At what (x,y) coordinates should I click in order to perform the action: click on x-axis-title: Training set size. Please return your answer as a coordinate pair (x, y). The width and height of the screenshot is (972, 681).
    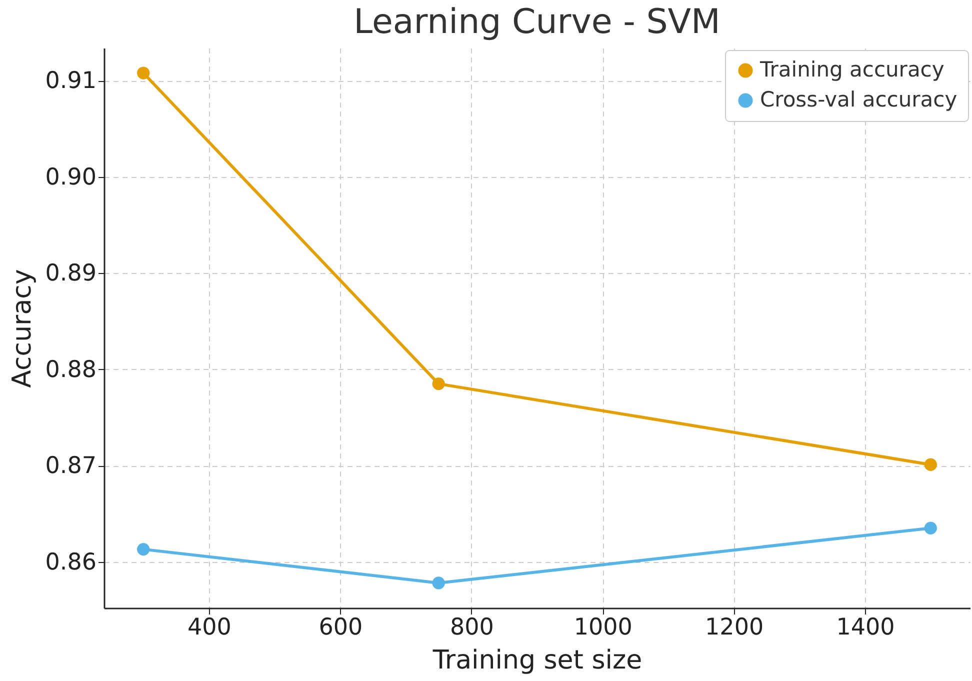
    Looking at the image, I should click on (537, 661).